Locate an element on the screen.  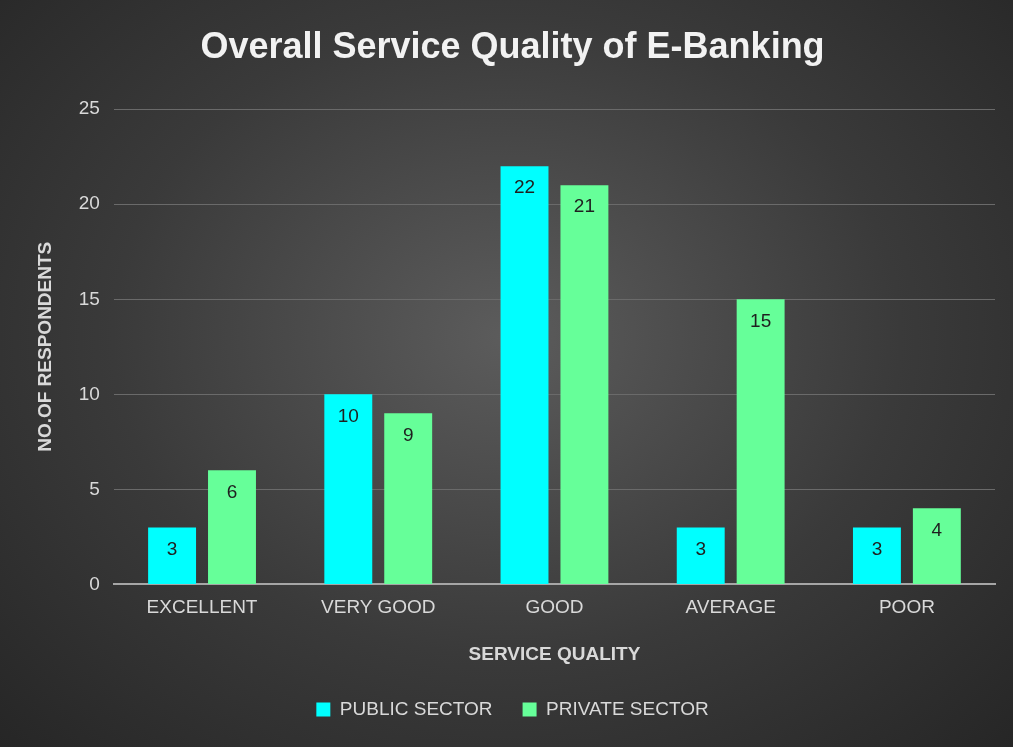
y-tick-label: 15 is located at coordinates (89, 298).